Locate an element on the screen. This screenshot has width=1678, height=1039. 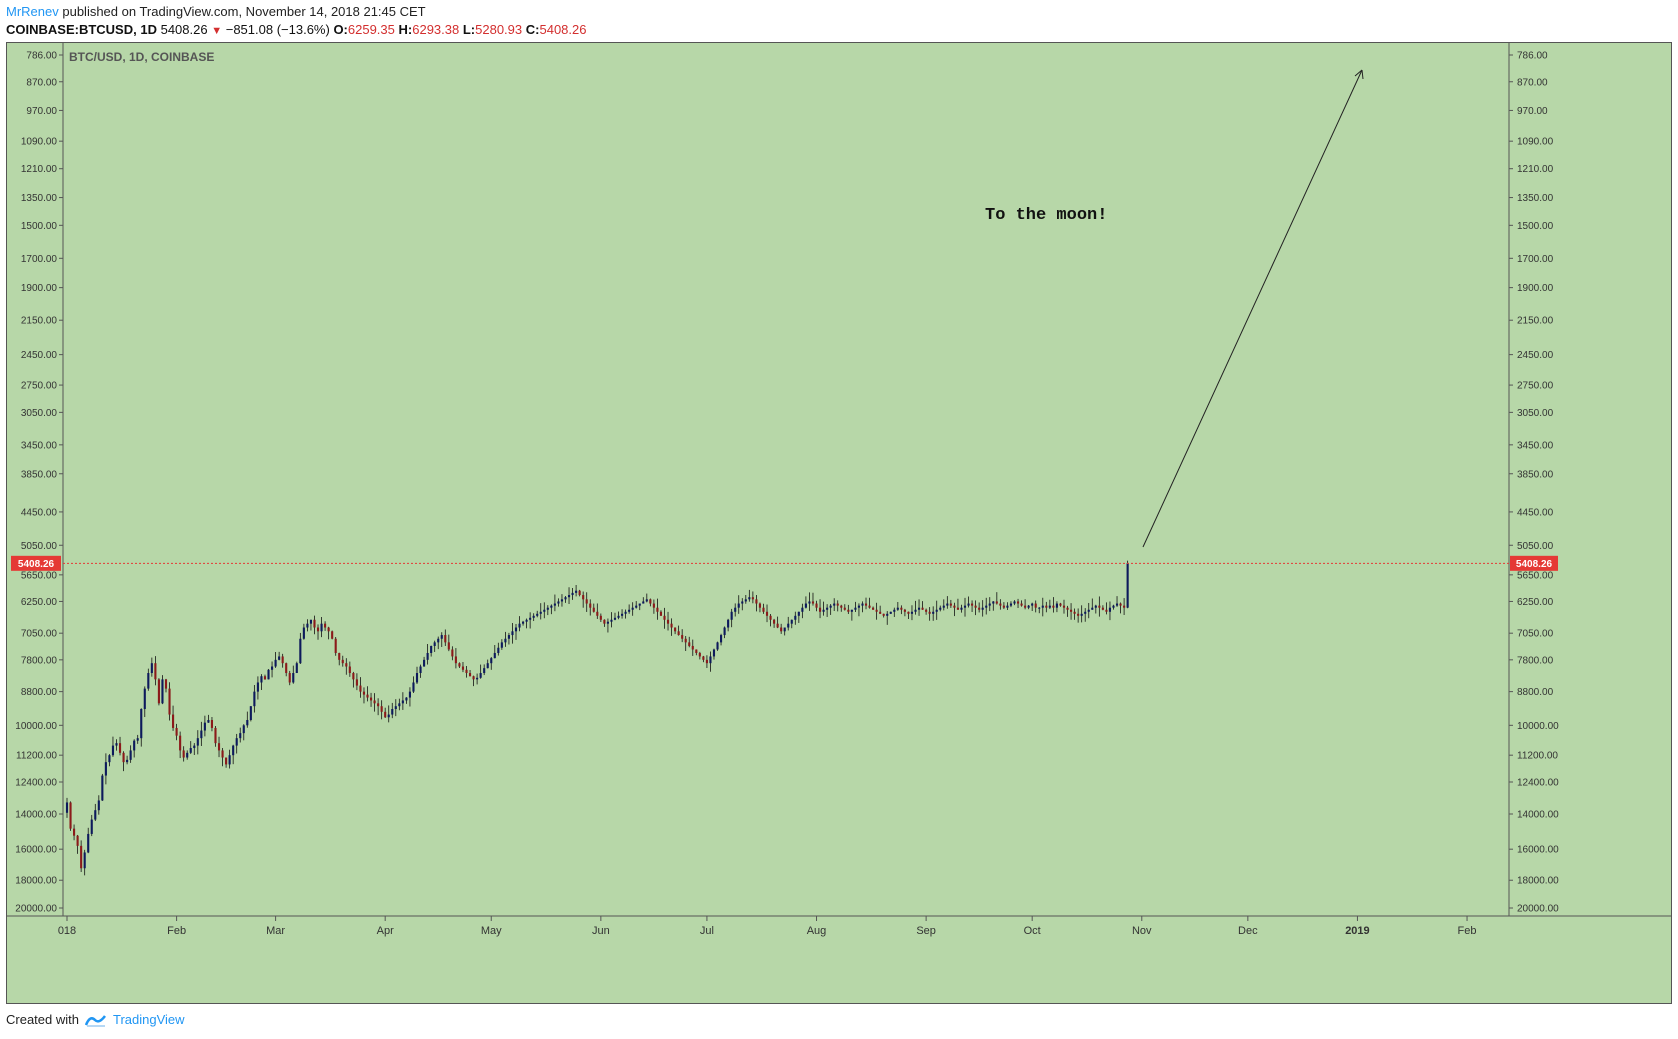
svg-text: 5408.26 is located at coordinates (1534, 564).